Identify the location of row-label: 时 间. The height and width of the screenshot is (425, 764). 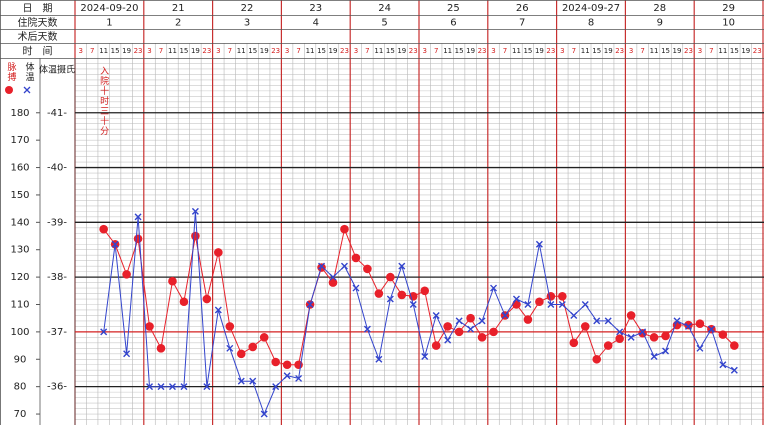
(38, 51).